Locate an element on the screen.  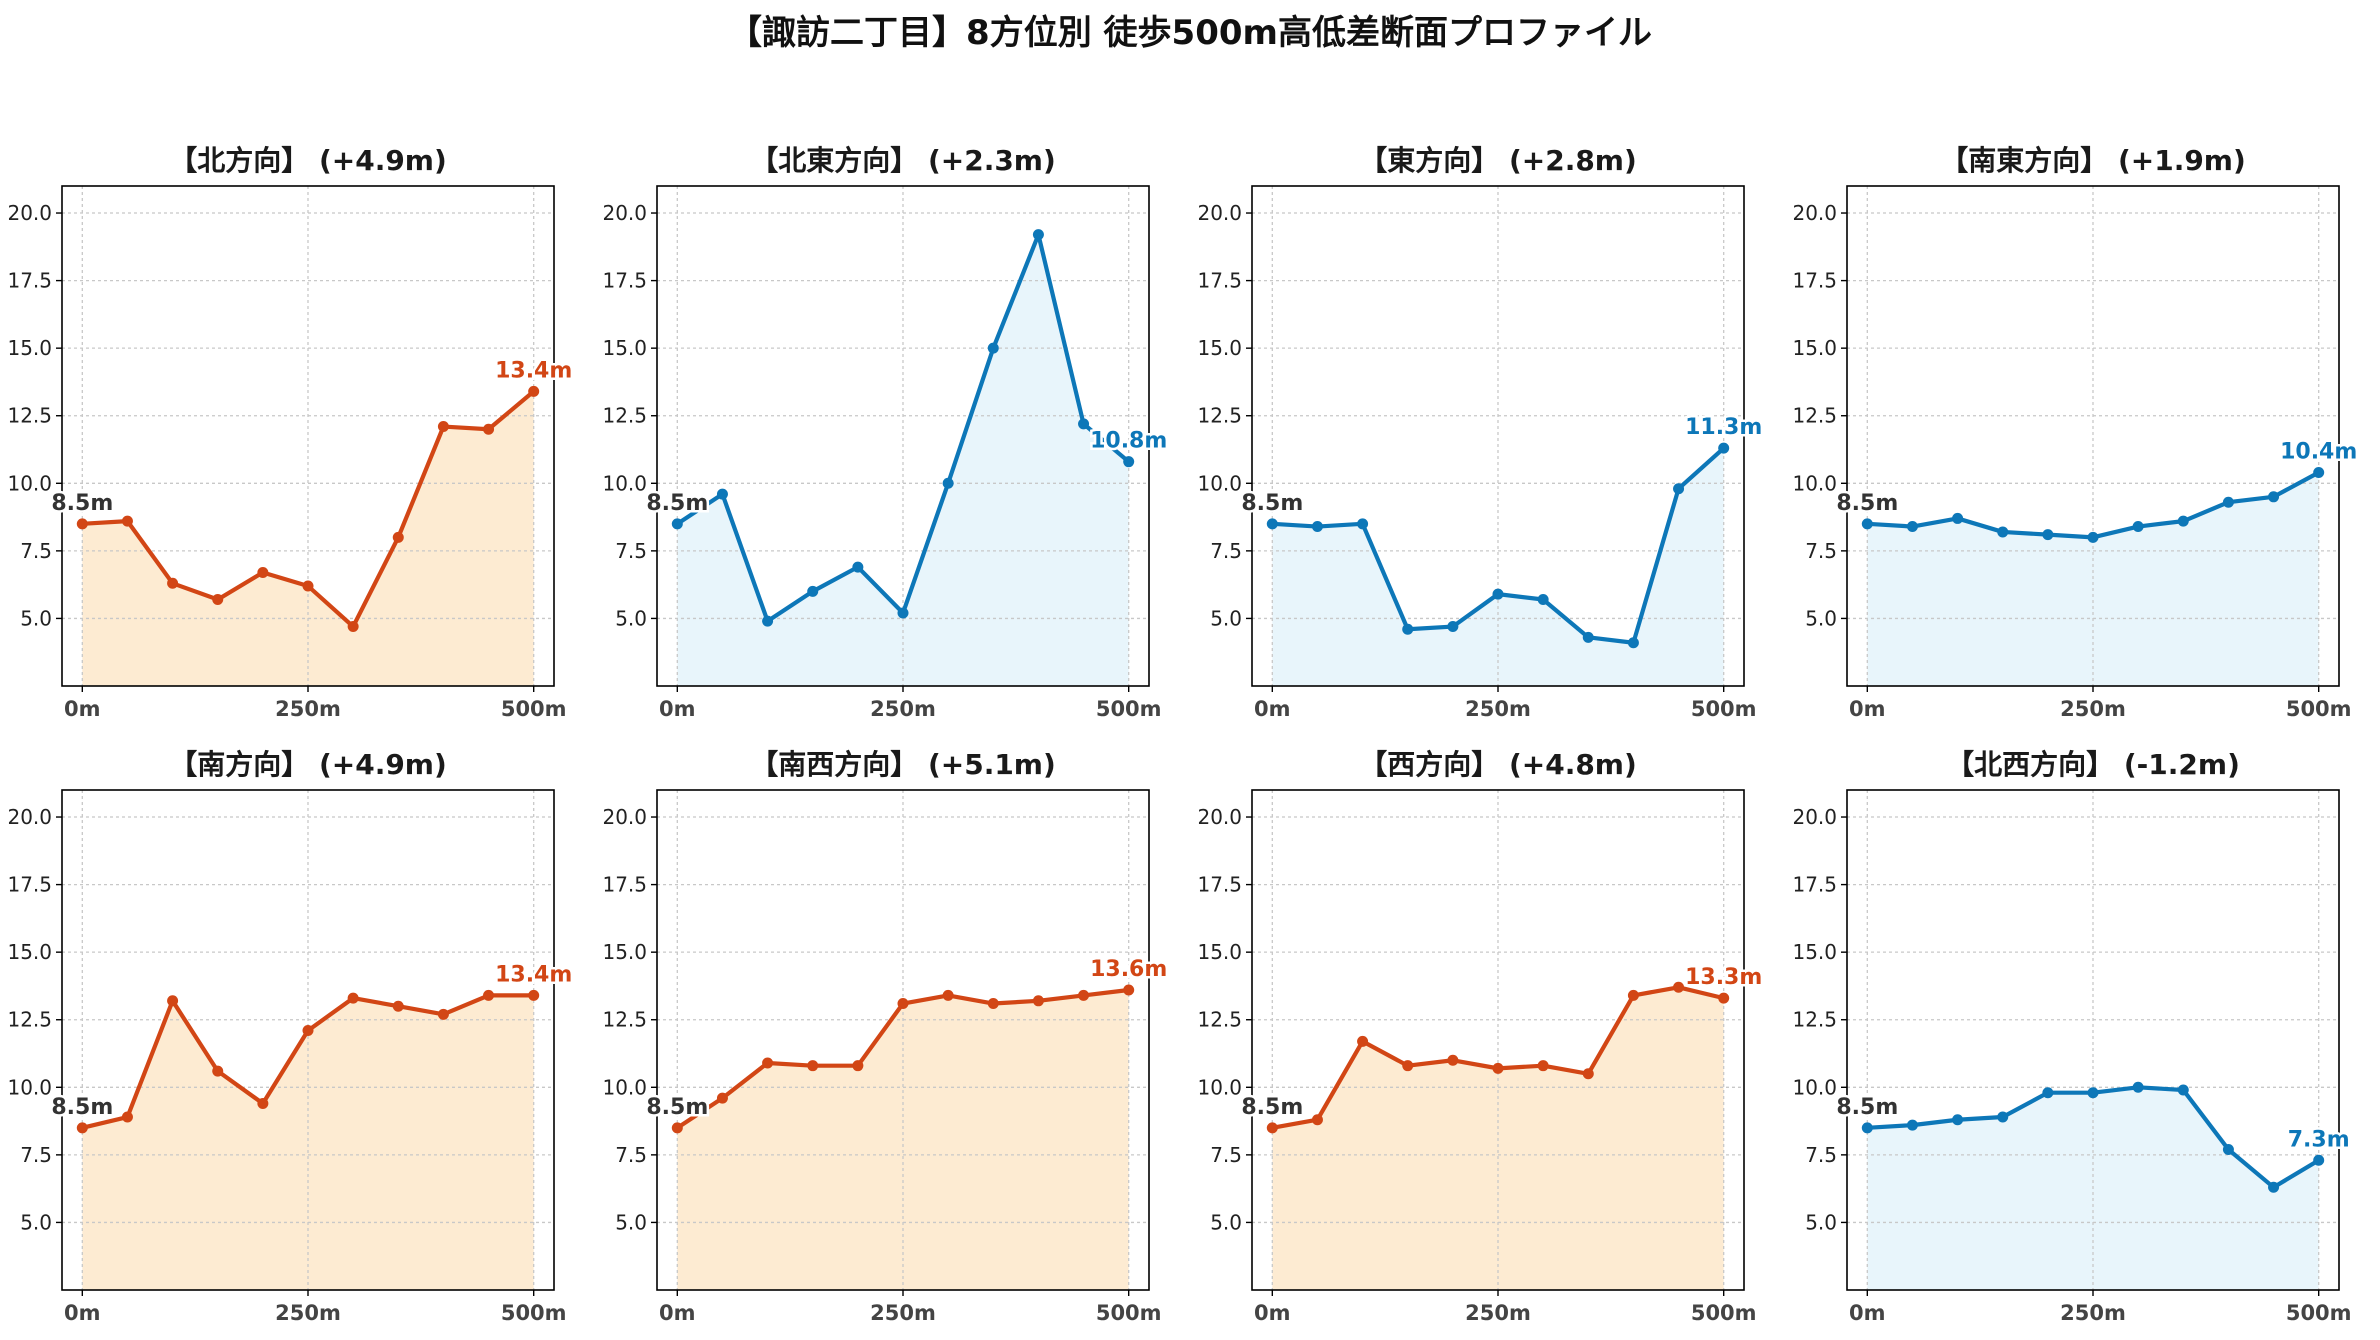
panel-title: 【北西方向】 (-1.2m) is located at coordinates (2093, 764).